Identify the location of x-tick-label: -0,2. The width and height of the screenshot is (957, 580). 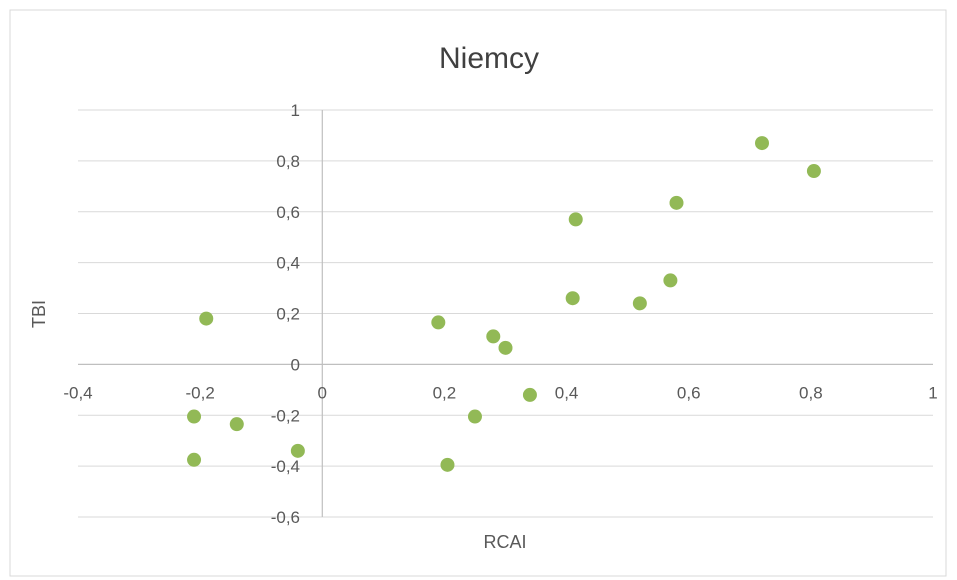
(199, 392).